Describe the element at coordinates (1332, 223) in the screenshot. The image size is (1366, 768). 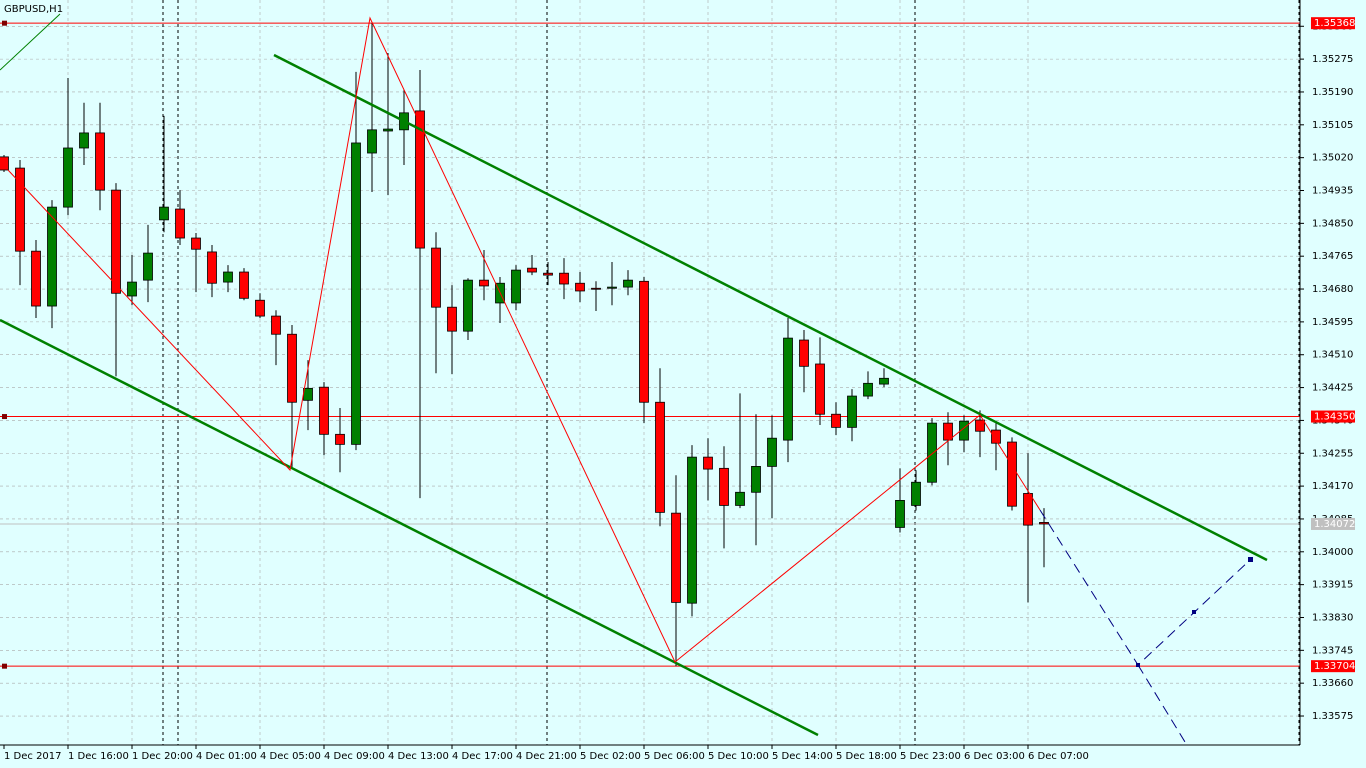
I see `y-tick-label: 1.34850` at that location.